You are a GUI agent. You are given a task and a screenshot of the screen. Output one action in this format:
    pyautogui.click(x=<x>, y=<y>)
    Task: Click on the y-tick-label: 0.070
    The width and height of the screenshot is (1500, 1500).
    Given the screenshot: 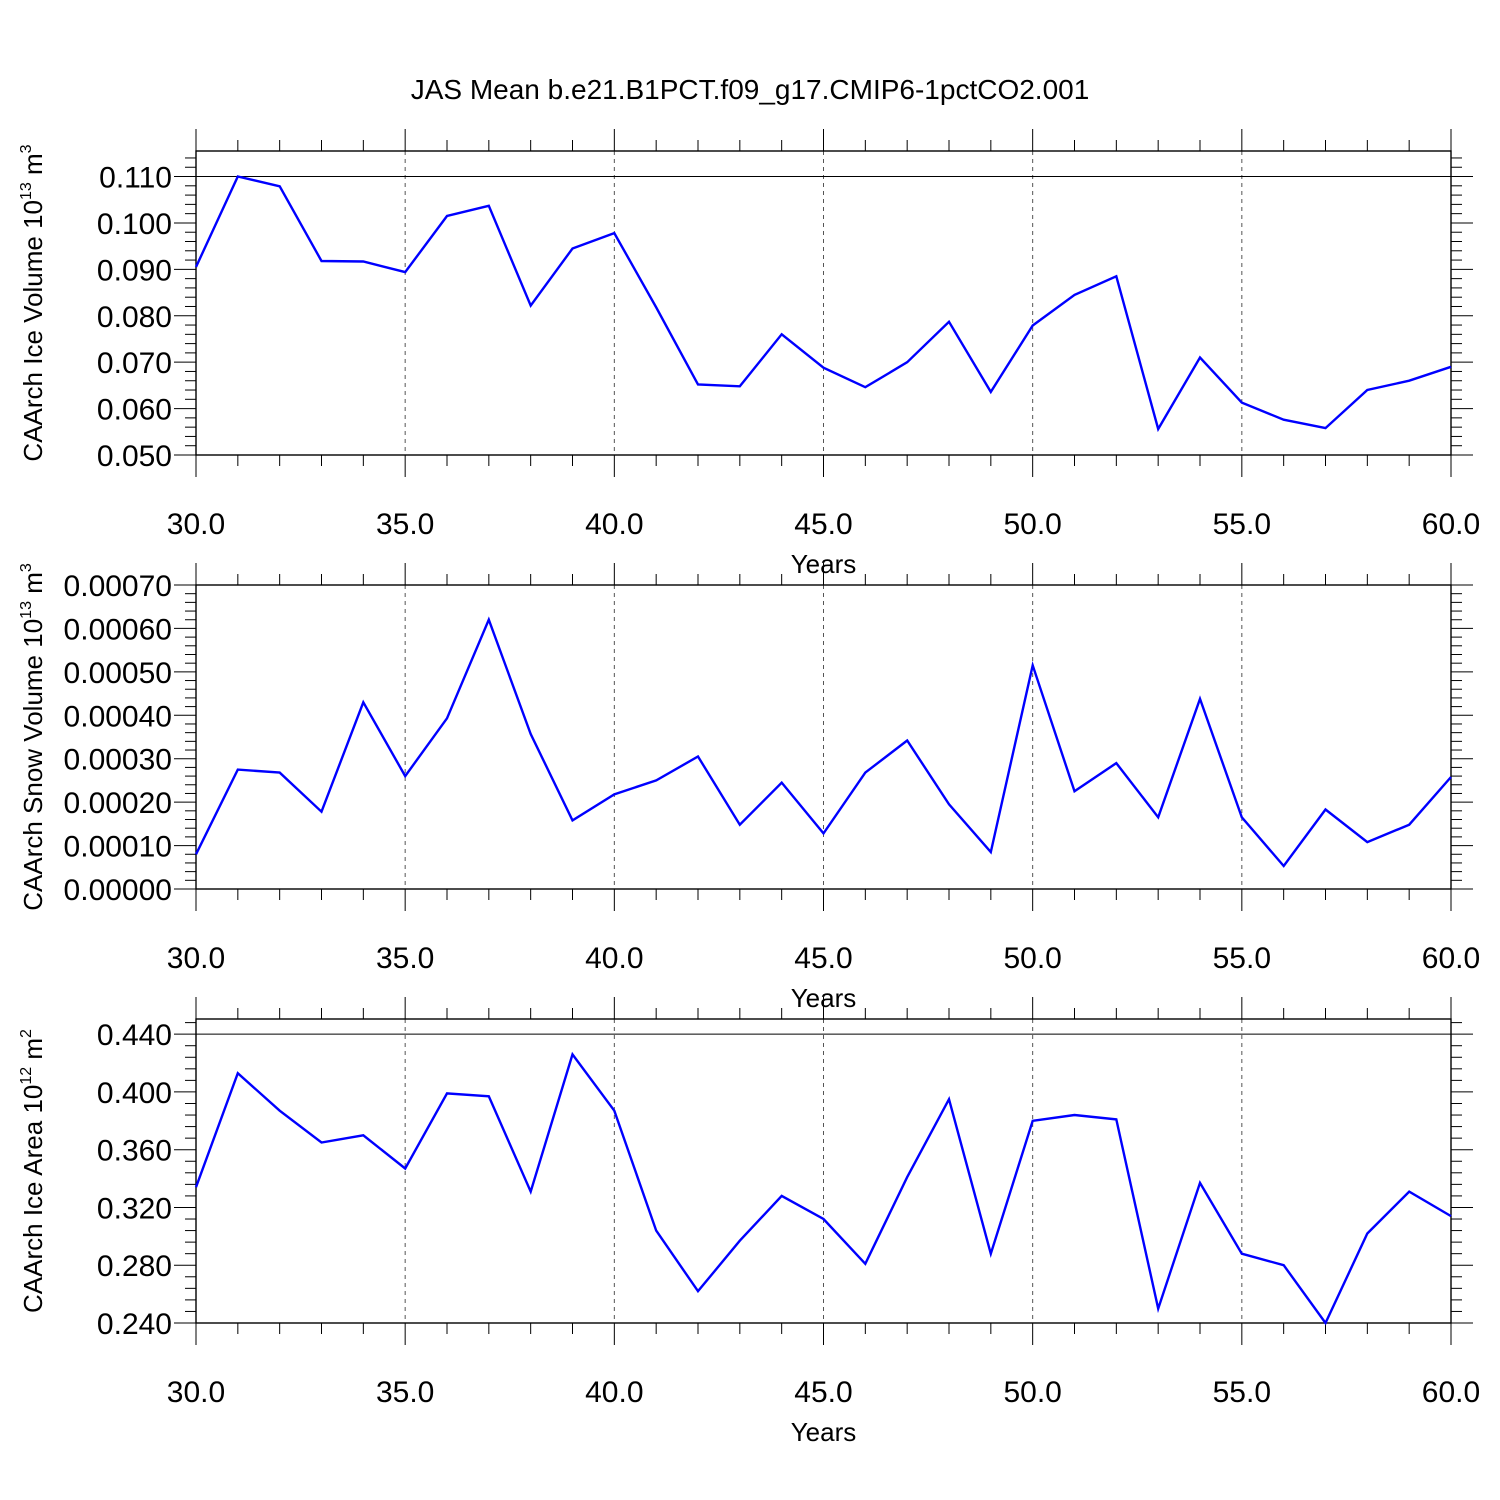 What is the action you would take?
    pyautogui.click(x=134, y=363)
    